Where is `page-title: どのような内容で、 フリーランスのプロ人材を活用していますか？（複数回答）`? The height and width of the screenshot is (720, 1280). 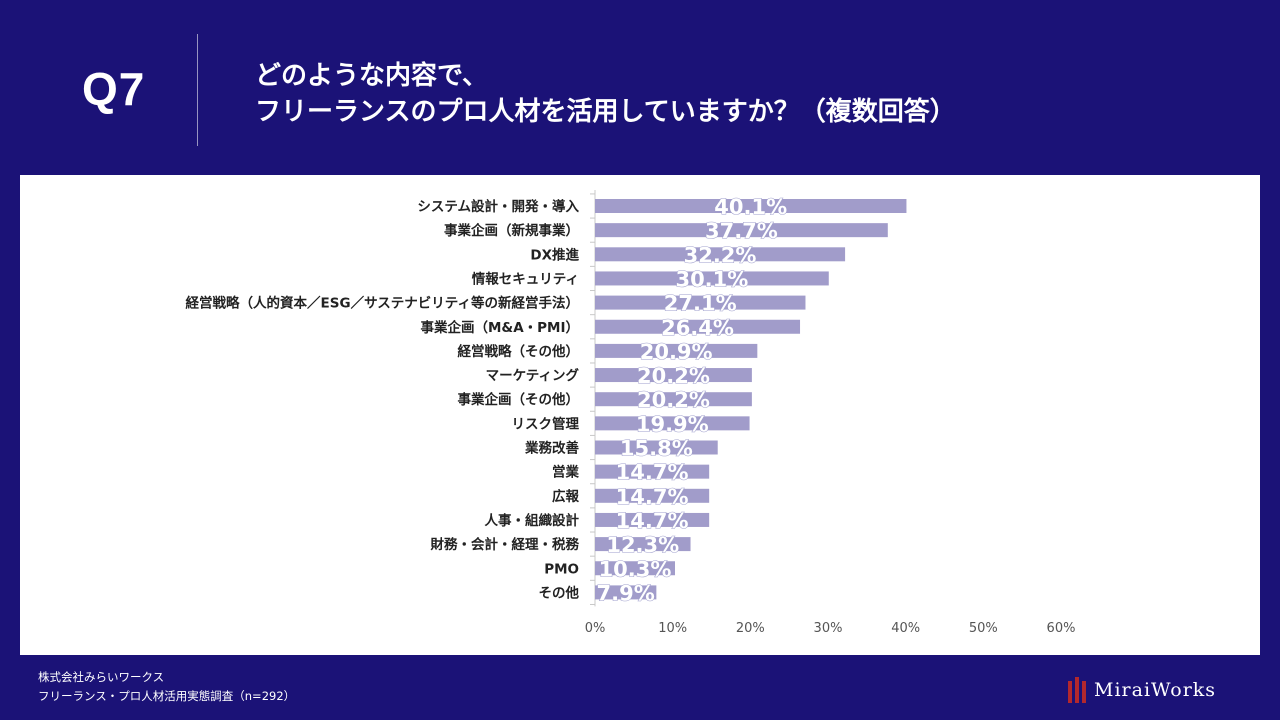 page-title: どのような内容で、 フリーランスのプロ人材を活用していますか？（複数回答） is located at coordinates (605, 94).